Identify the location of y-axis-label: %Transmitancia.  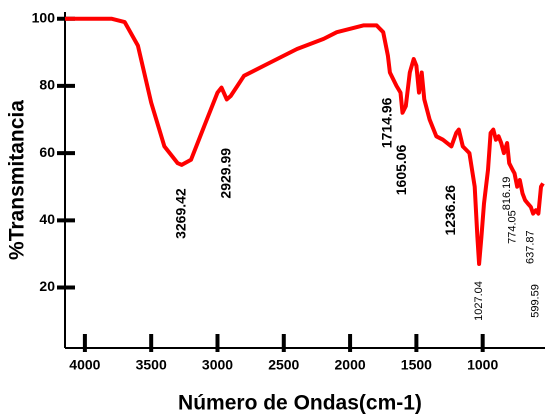
(17, 180).